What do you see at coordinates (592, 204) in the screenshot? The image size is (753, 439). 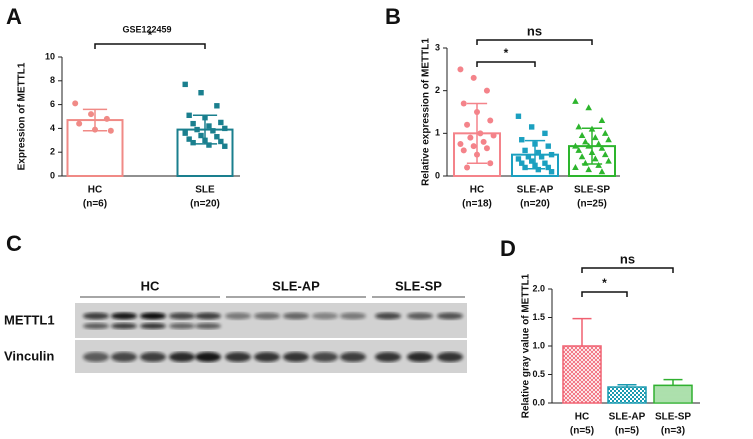 I see `x-tick-sublabel: (n=25)` at bounding box center [592, 204].